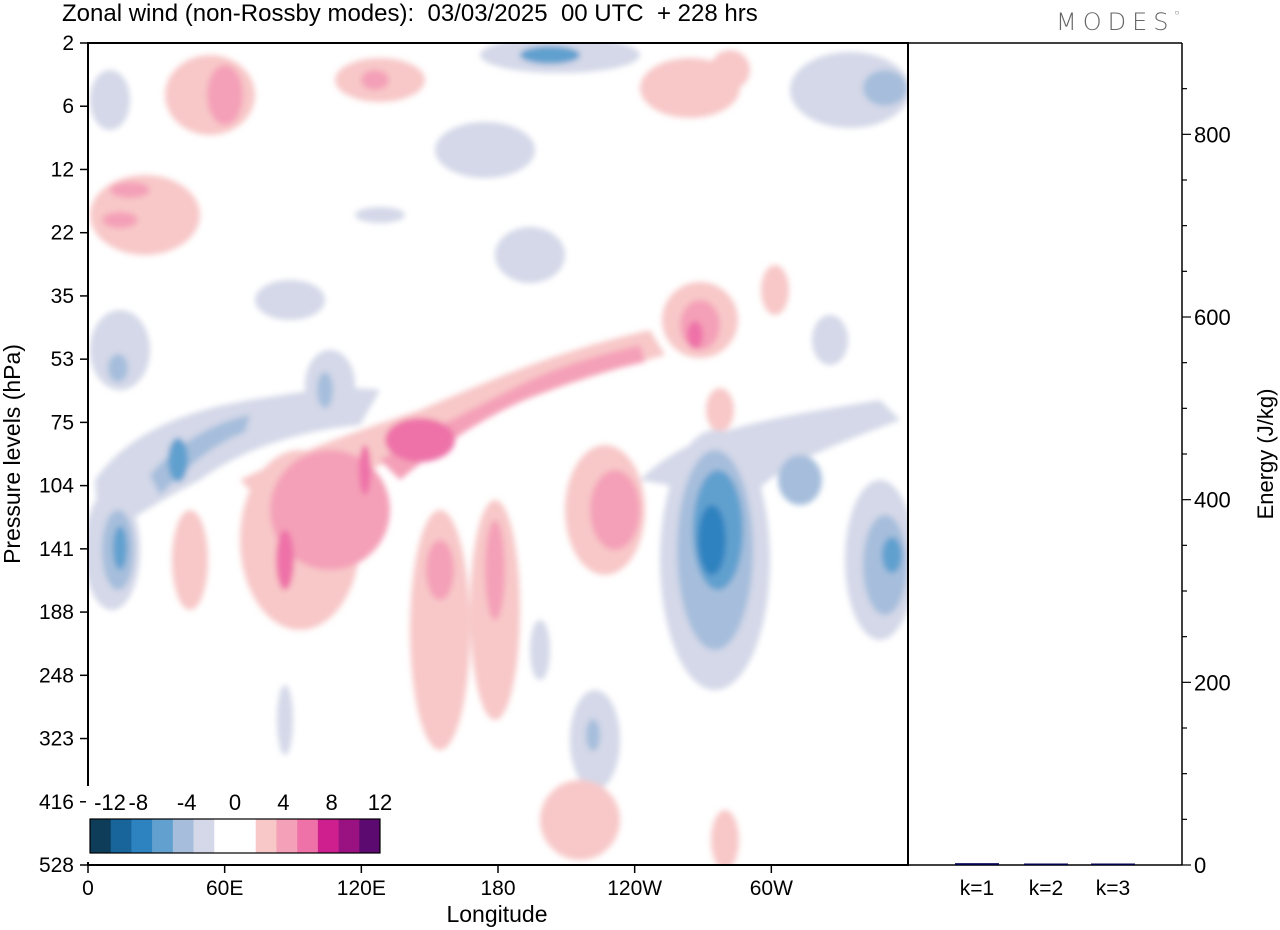 This screenshot has height=930, width=1280. Describe the element at coordinates (62, 359) in the screenshot. I see `y-tick-label: 53` at that location.